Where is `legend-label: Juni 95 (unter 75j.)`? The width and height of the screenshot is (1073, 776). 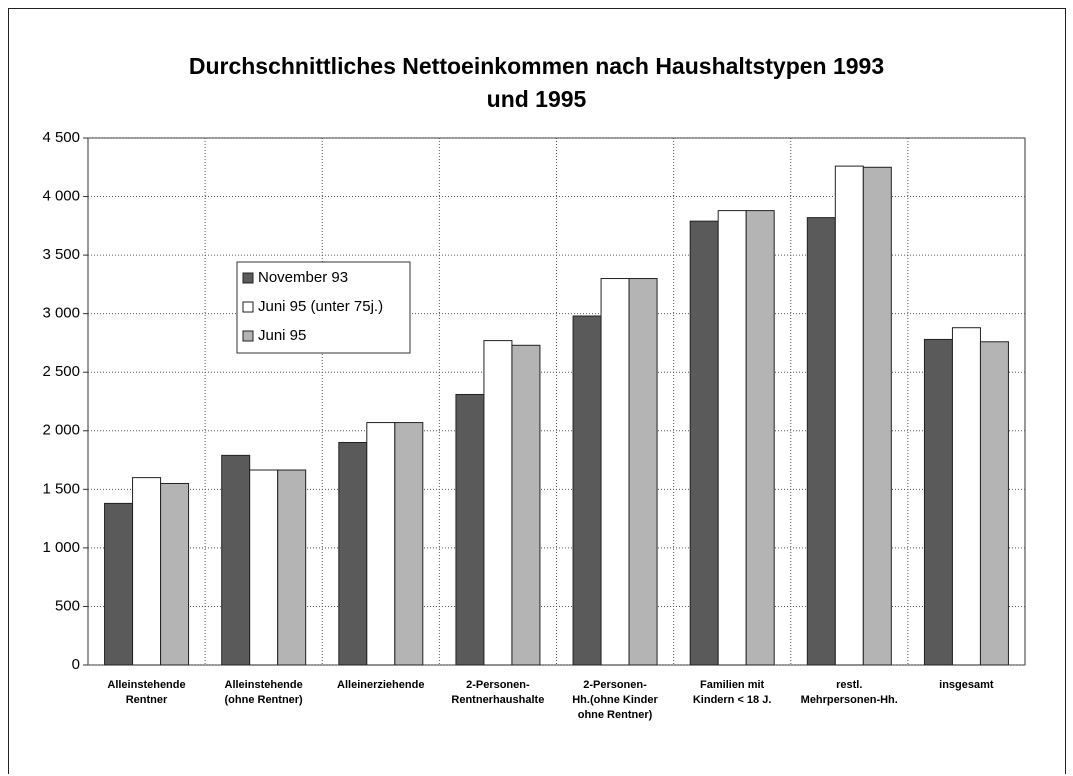 legend-label: Juni 95 (unter 75j.) is located at coordinates (320, 306).